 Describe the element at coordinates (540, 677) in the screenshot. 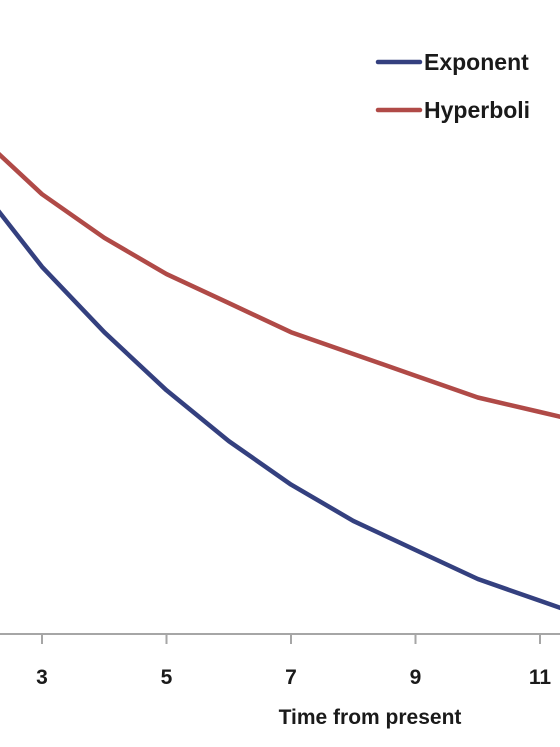

I see `x-tick-label: 11` at that location.